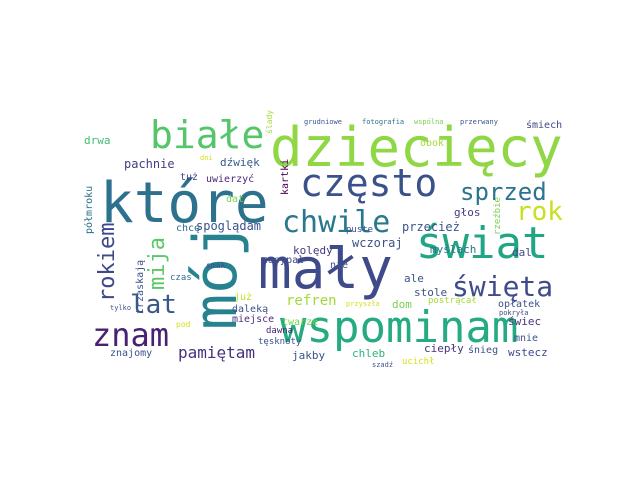  What do you see at coordinates (253, 319) in the screenshot?
I see `cloud-word: miejsce` at bounding box center [253, 319].